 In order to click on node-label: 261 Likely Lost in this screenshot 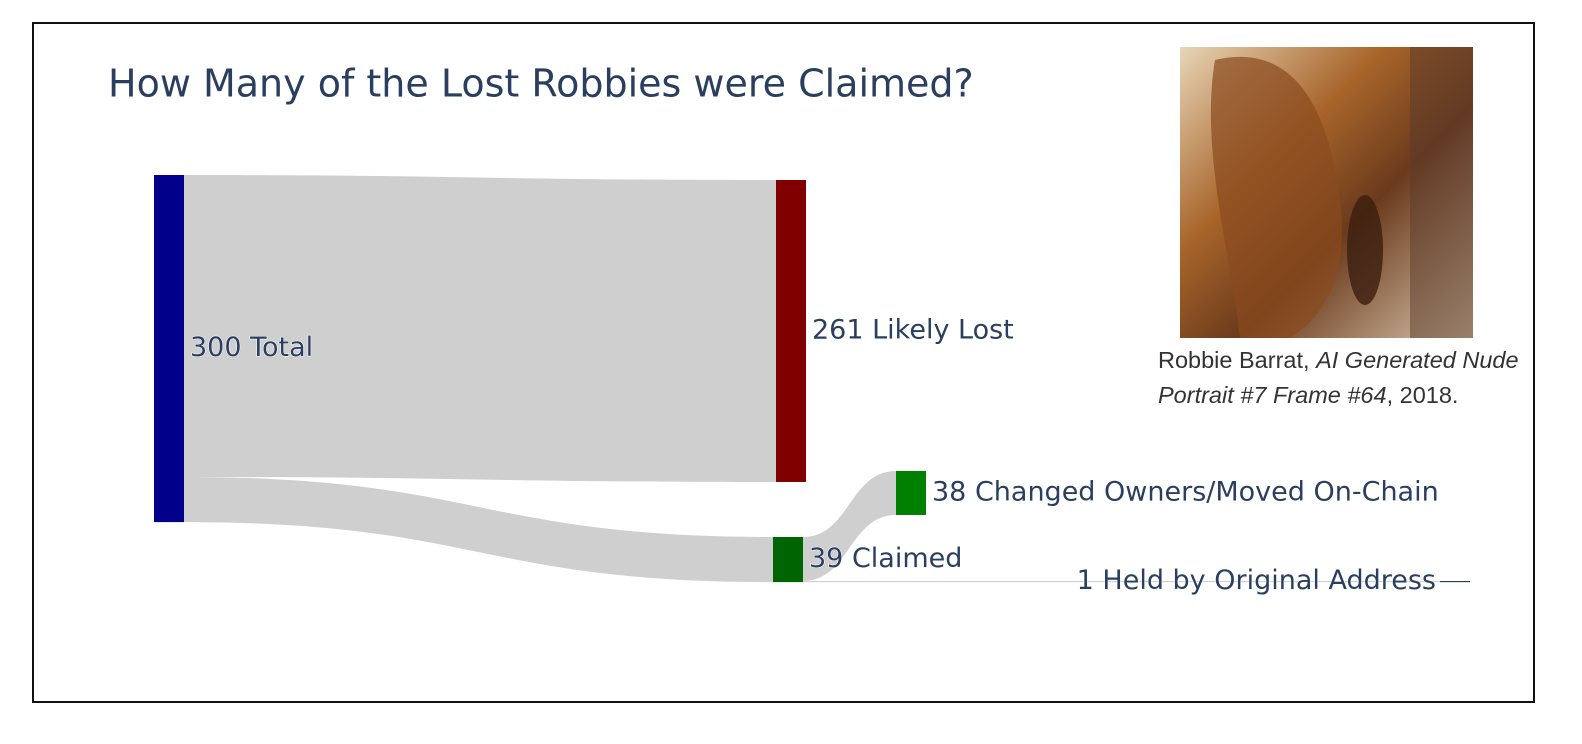, I will do `click(913, 329)`.